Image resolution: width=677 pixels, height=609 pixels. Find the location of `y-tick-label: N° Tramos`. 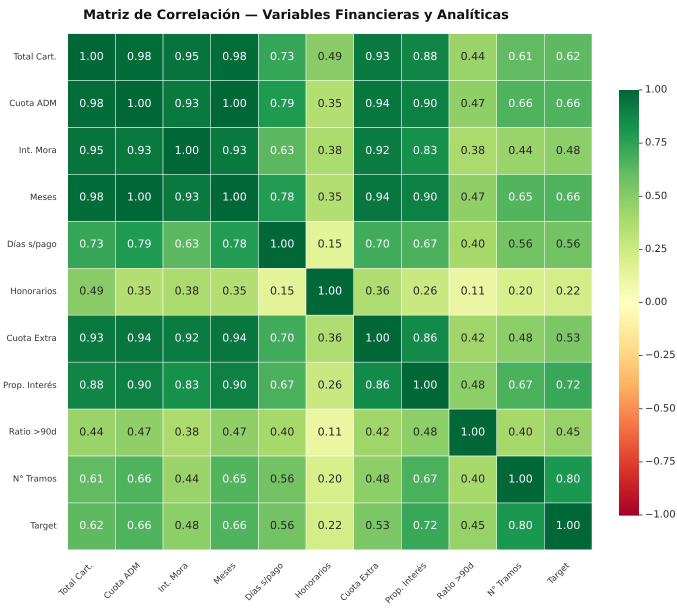

y-tick-label: N° Tramos is located at coordinates (35, 479).